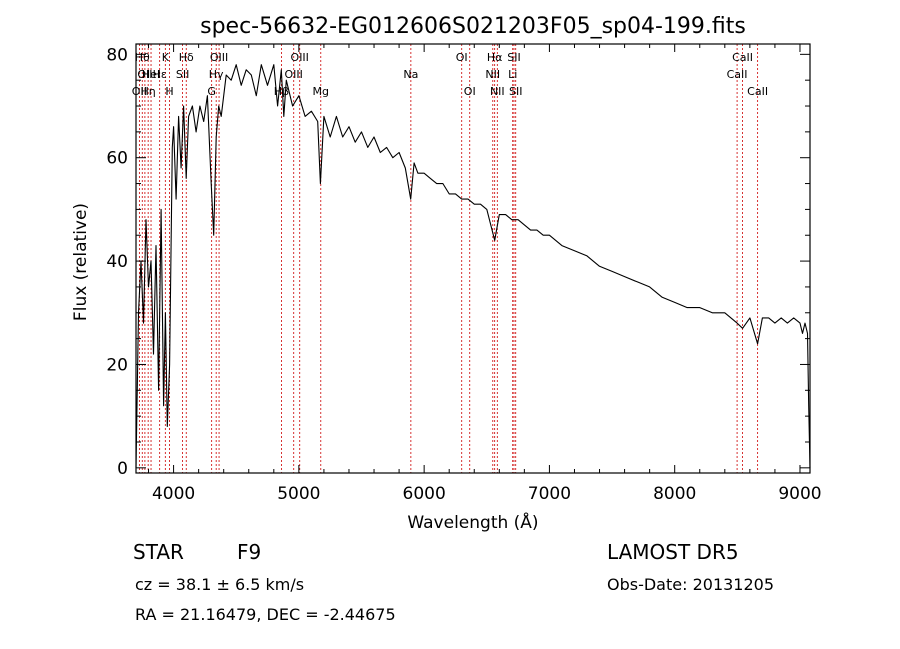 The image size is (900, 649). What do you see at coordinates (81, 262) in the screenshot?
I see `y-axis-label: Flux (relative)` at bounding box center [81, 262].